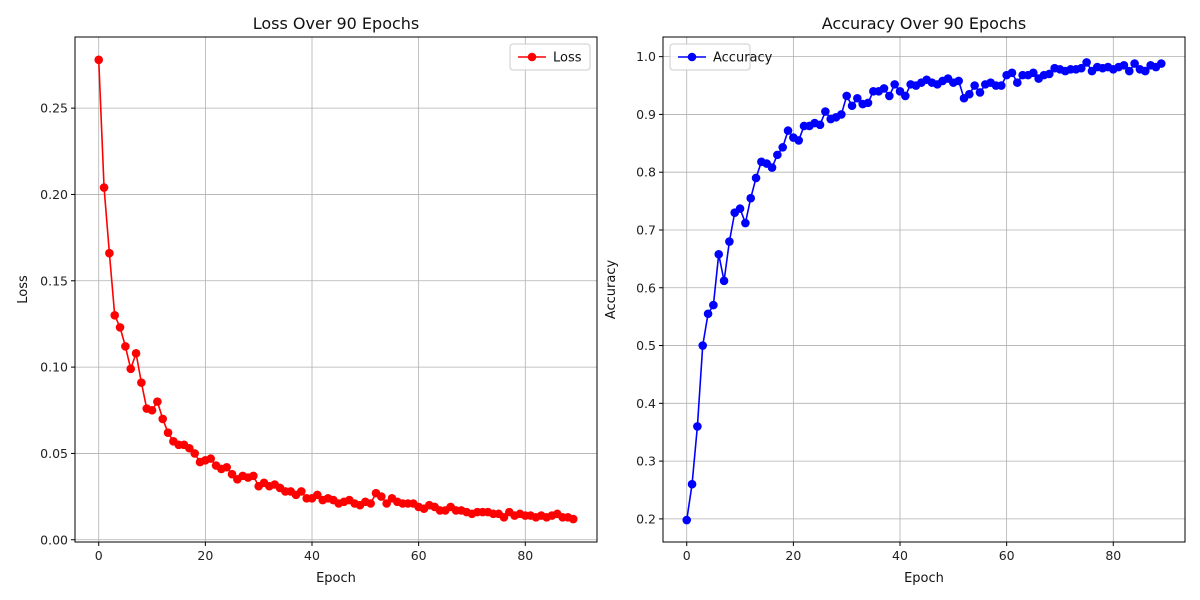 This screenshot has width=1200, height=600. Describe the element at coordinates (646, 229) in the screenshot. I see `accuracy-y-tick-label: 0.7` at that location.